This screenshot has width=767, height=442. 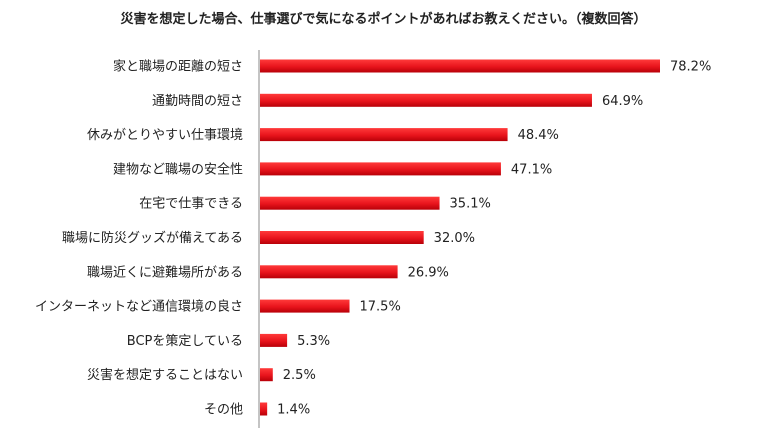 What do you see at coordinates (313, 341) in the screenshot?
I see `value-label: 5.3%` at bounding box center [313, 341].